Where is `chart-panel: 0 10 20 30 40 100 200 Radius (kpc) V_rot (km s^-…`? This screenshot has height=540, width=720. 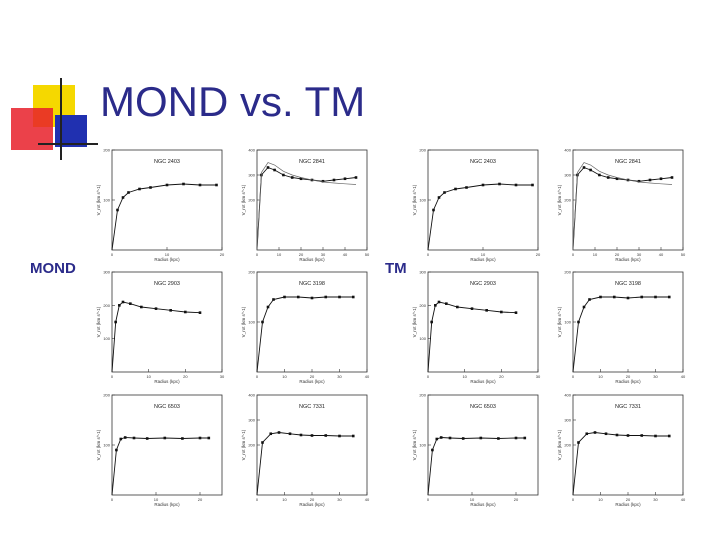
chart-panel: 0 10 20 30 40 100 200 Radius (kpc) V_rot (km s^-… is located at coordinates (621, 327).